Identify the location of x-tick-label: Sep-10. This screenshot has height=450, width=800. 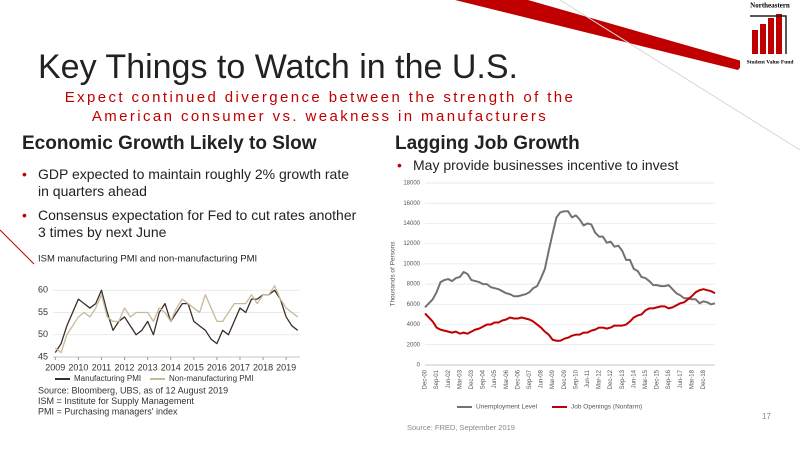
(576, 379).